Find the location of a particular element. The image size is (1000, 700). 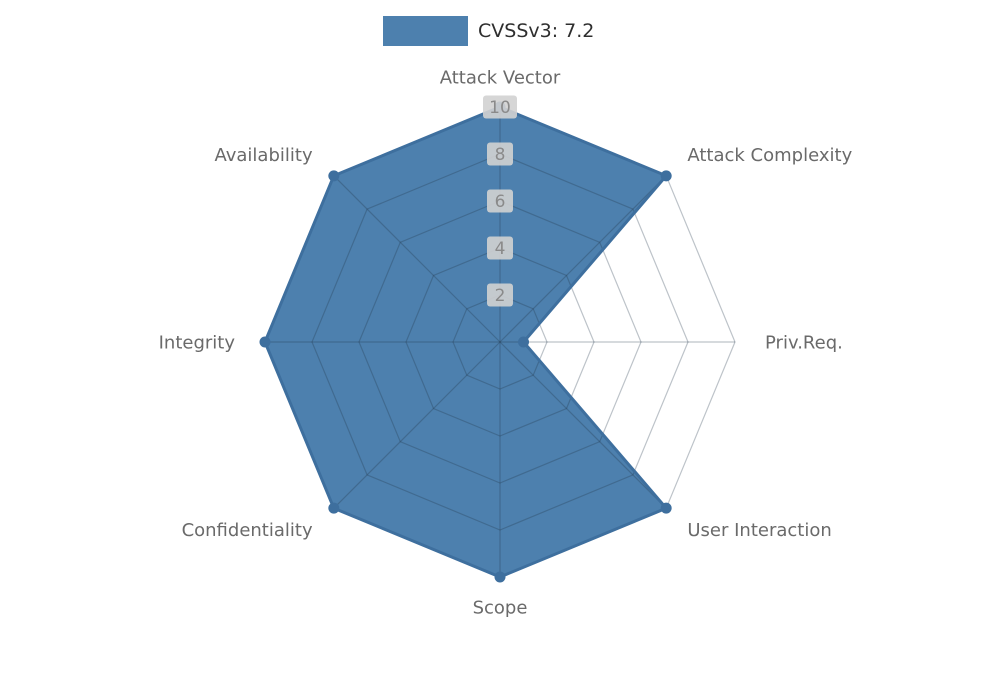

axis-label: User Interaction is located at coordinates (759, 530).